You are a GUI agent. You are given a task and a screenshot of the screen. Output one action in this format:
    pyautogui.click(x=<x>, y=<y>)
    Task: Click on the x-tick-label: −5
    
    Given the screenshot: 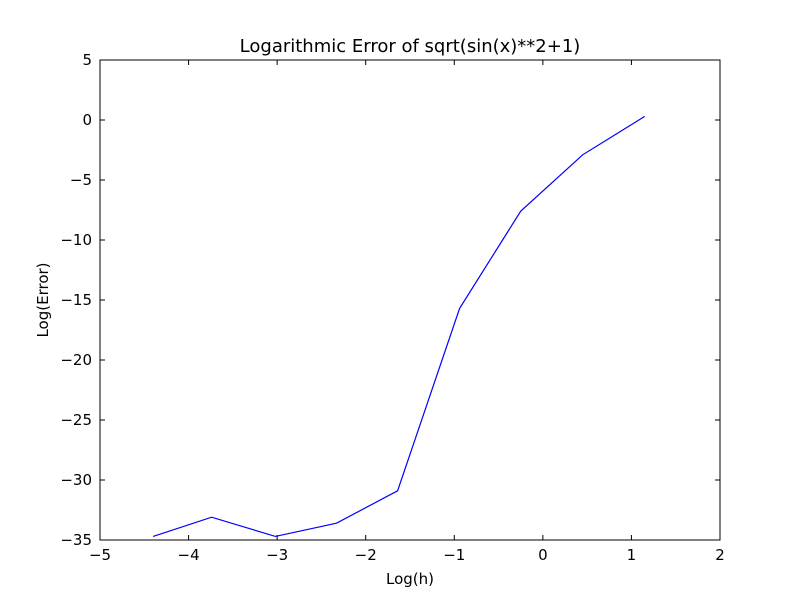 What is the action you would take?
    pyautogui.click(x=100, y=555)
    